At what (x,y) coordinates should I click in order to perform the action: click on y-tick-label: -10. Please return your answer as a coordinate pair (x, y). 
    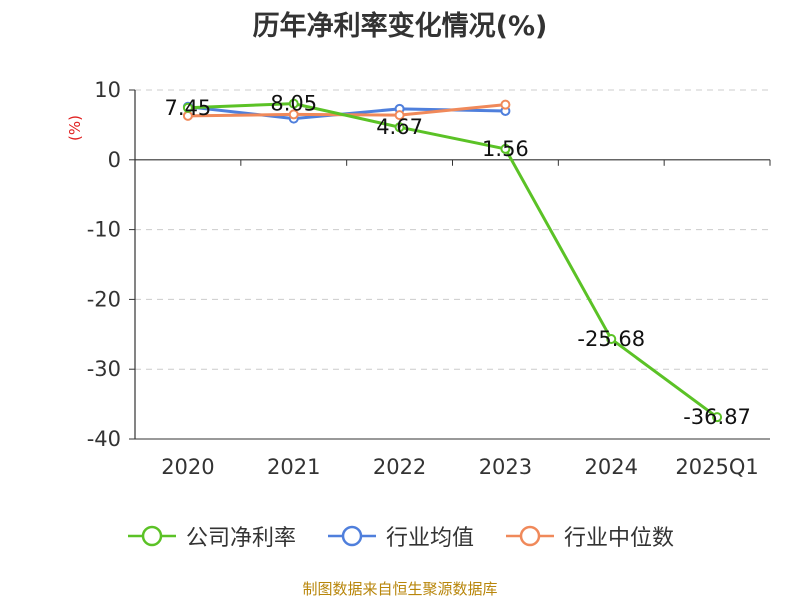
    Looking at the image, I should click on (104, 230).